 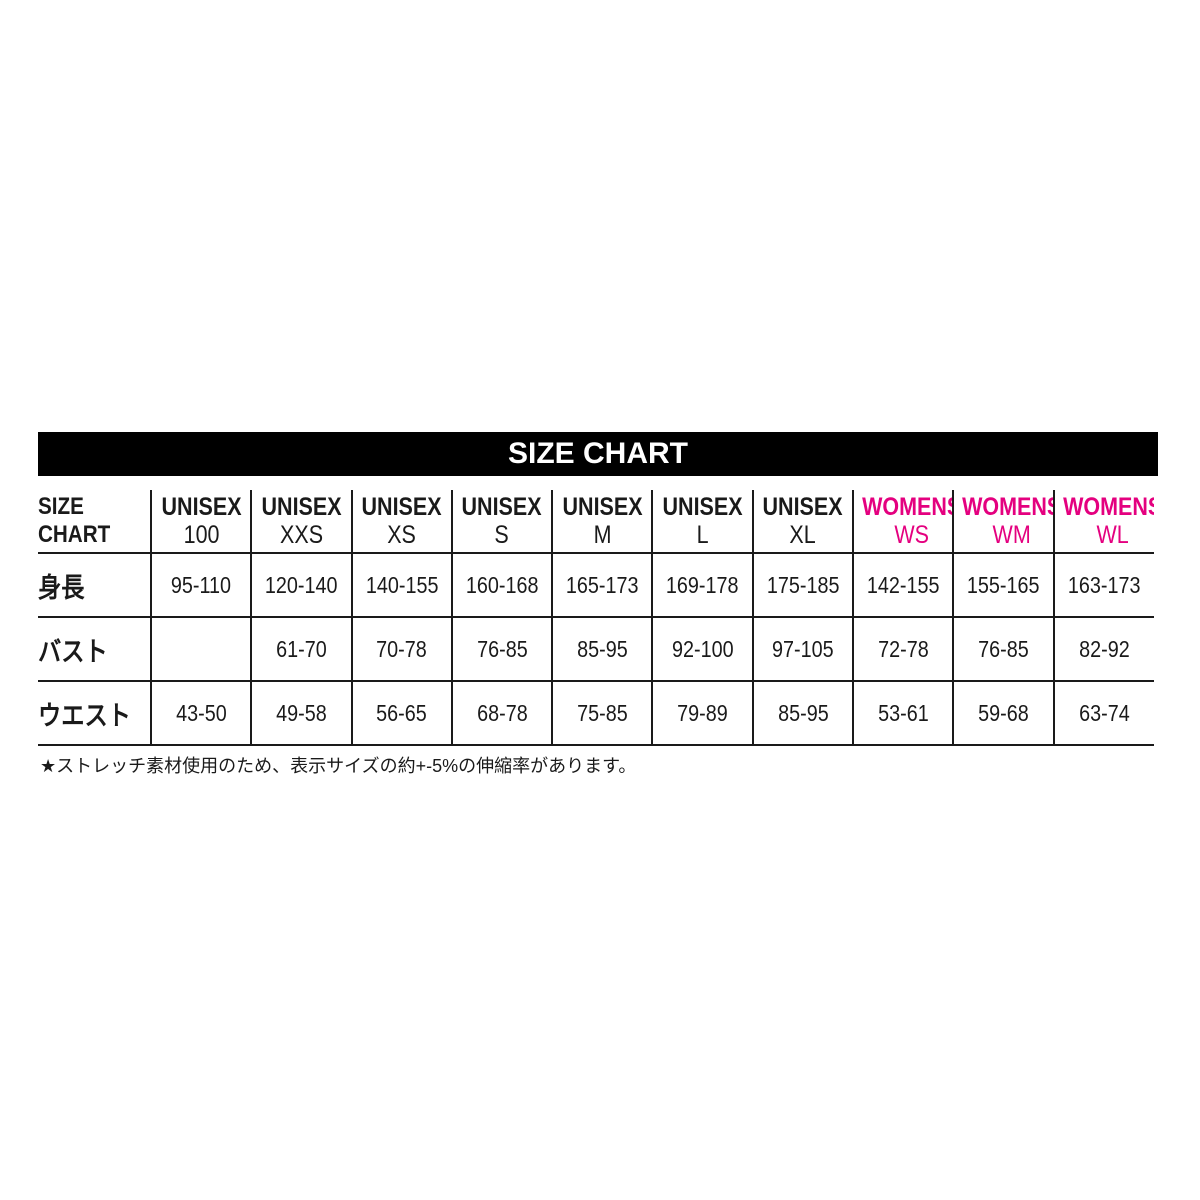 I want to click on corner-cell: SIZE CHART, so click(x=94, y=521).